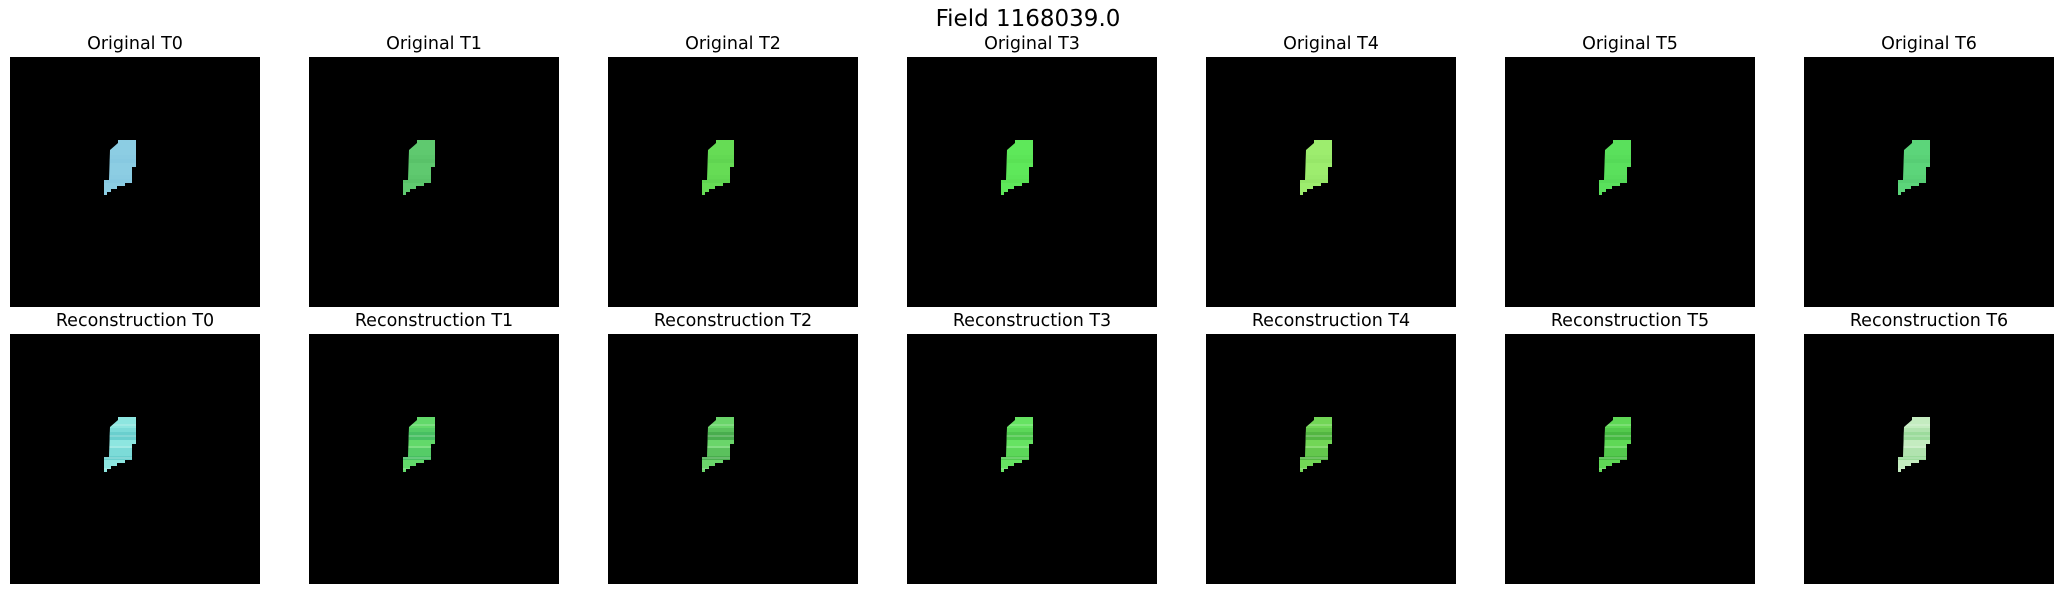  I want to click on reconstruction-panel-title: Reconstruction T6, so click(1929, 321).